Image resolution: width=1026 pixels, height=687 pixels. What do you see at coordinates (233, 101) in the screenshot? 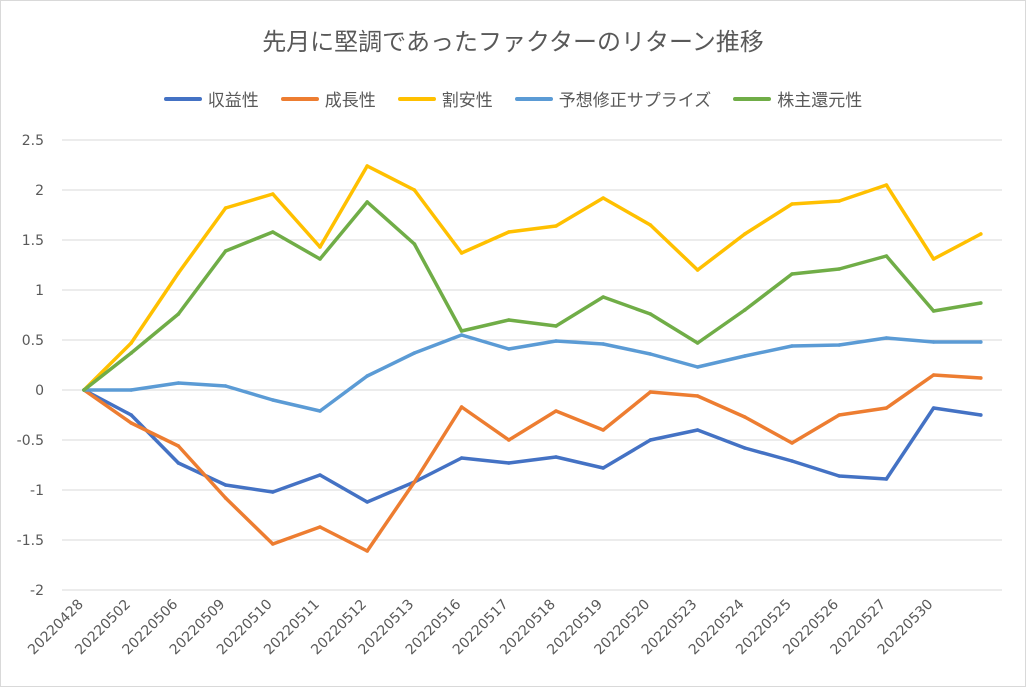
I see `legend-label: 収益性` at bounding box center [233, 101].